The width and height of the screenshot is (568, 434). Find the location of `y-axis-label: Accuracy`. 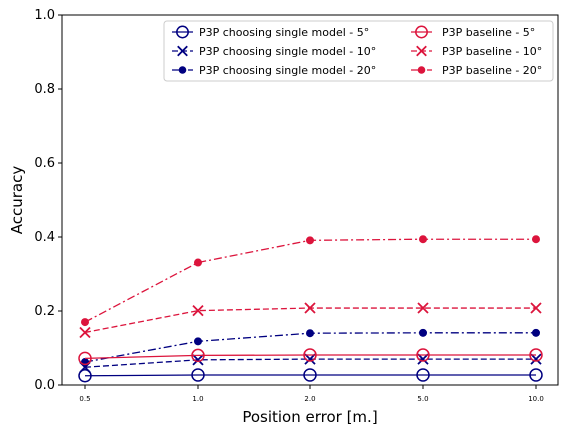

y-axis-label: Accuracy is located at coordinates (17, 200).